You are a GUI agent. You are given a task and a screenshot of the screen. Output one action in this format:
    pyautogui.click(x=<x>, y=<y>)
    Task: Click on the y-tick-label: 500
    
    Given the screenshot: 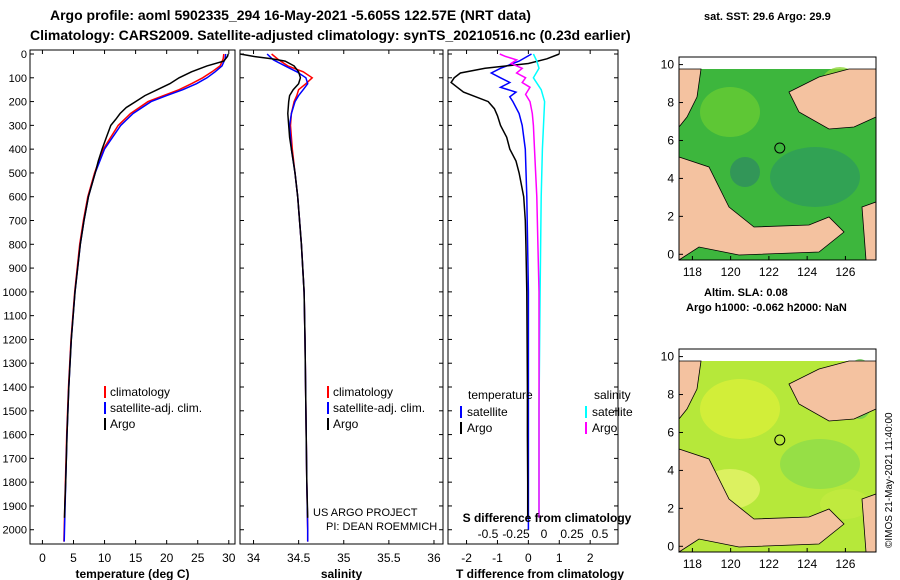 What is the action you would take?
    pyautogui.click(x=18, y=174)
    